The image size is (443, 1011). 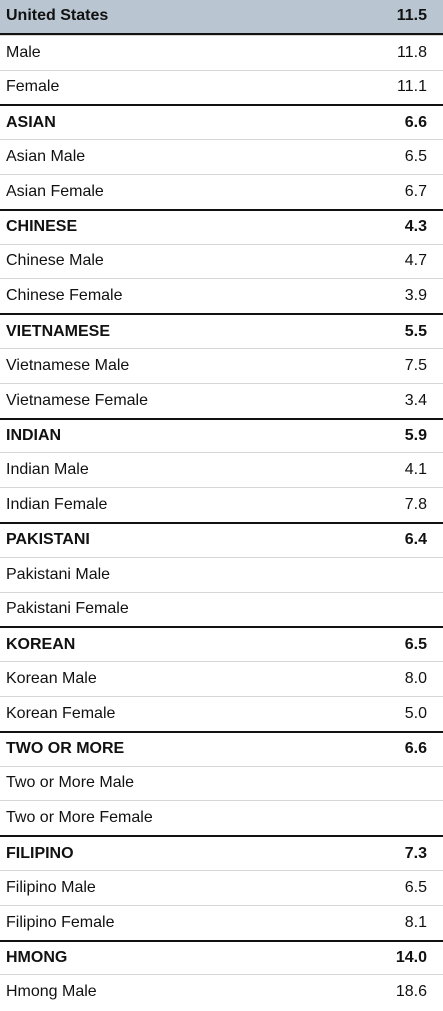 I want to click on row-value: 4.7, so click(x=415, y=261).